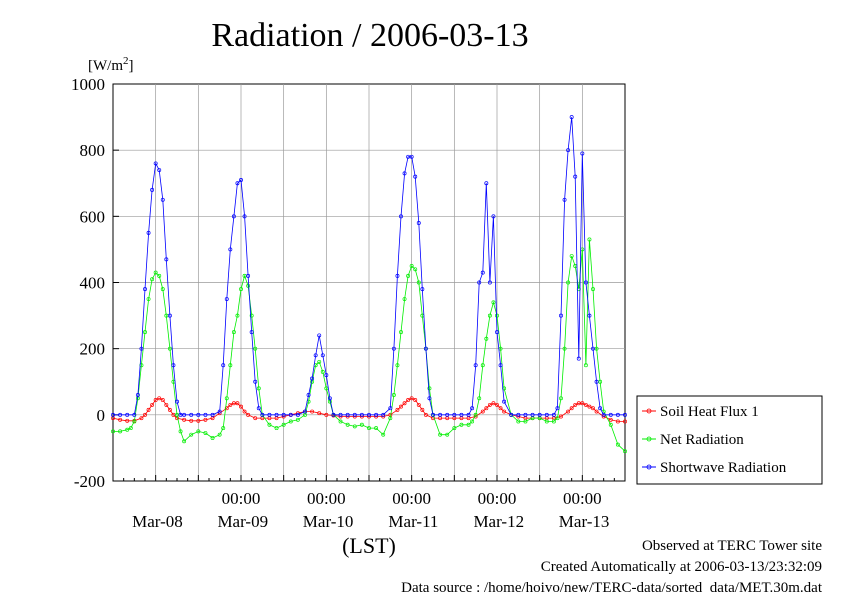 The image size is (842, 595). What do you see at coordinates (369, 545) in the screenshot?
I see `x-axis-label: (LST)` at bounding box center [369, 545].